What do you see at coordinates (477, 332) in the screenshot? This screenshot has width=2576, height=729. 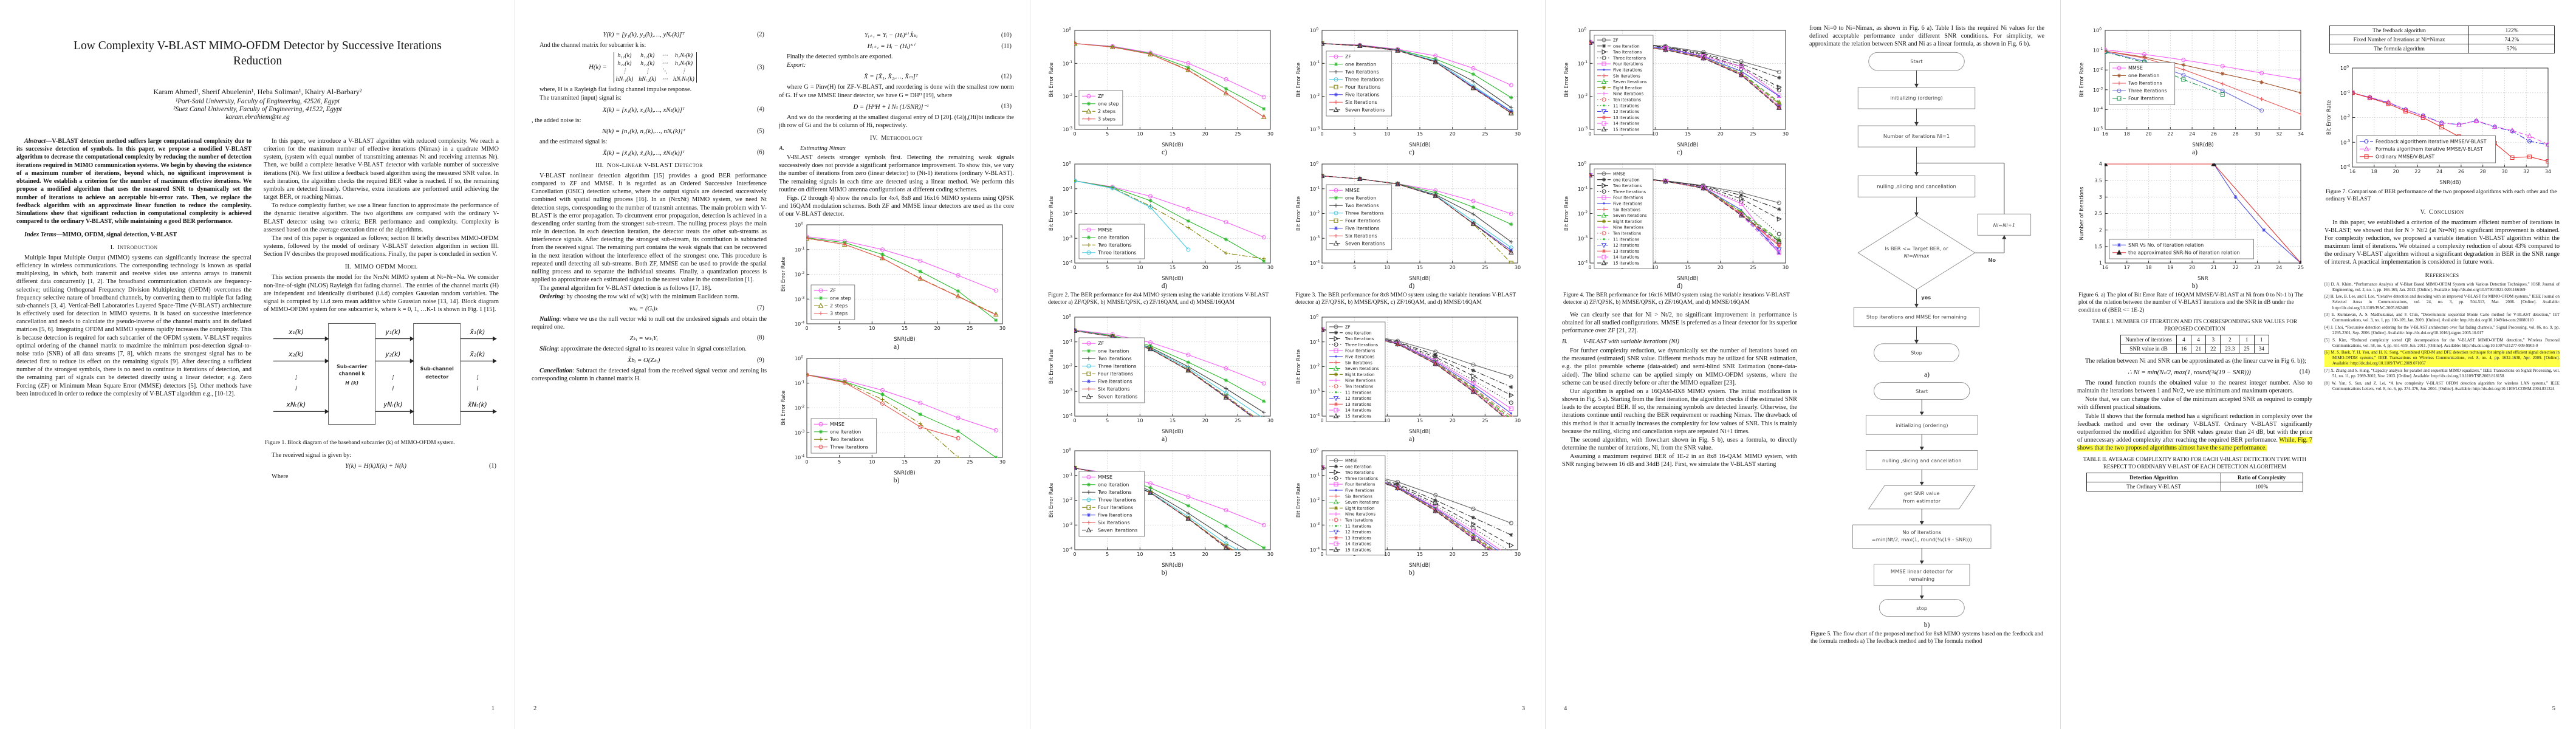 I see `svg-text: x̃₁(k)` at bounding box center [477, 332].